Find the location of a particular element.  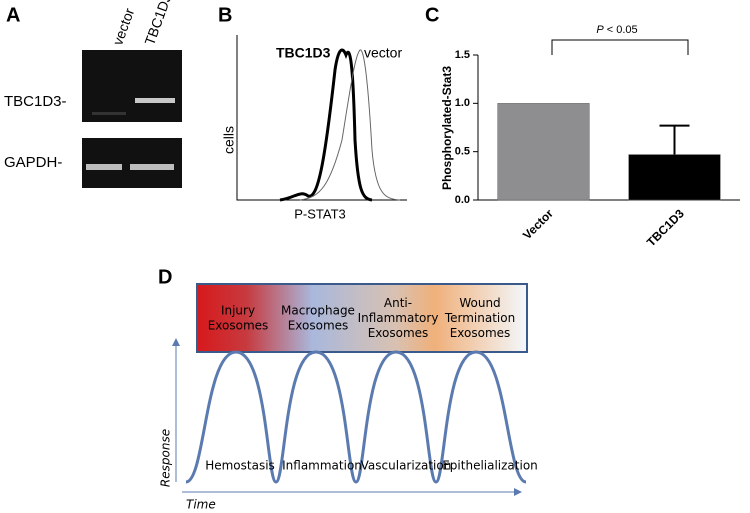

stage-label-line: Injury is located at coordinates (238, 310).